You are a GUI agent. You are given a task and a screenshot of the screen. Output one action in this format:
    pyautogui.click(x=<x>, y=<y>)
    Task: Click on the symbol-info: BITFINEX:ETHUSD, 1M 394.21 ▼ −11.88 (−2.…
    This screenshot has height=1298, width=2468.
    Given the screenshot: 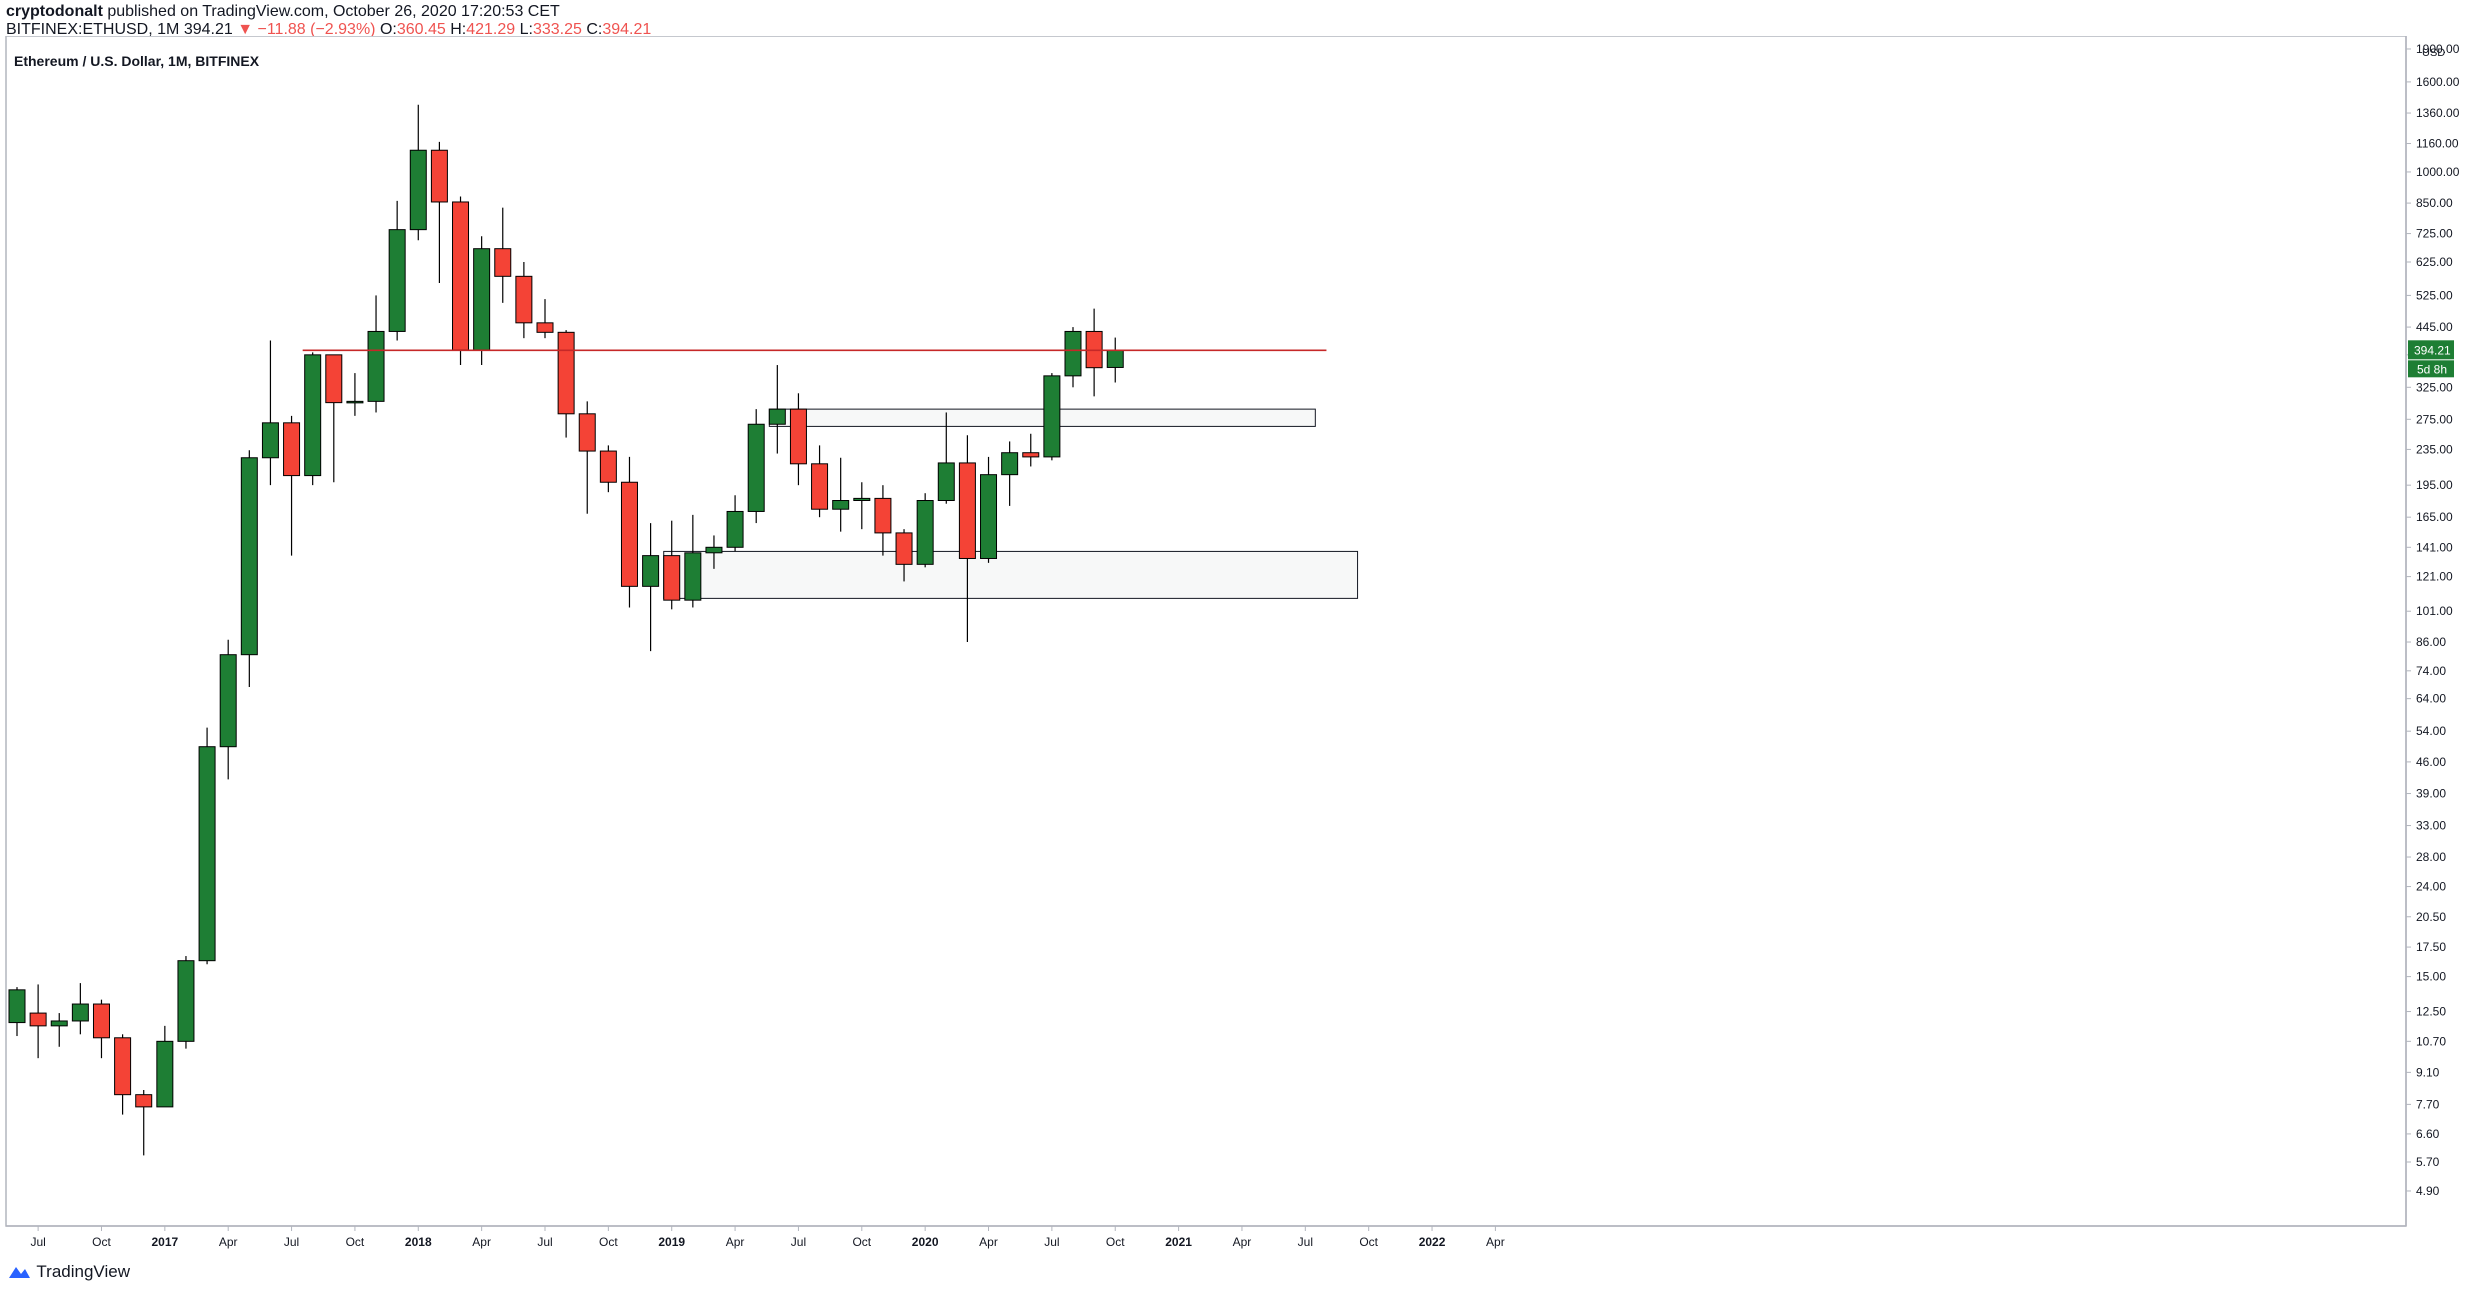 What is the action you would take?
    pyautogui.click(x=328, y=30)
    